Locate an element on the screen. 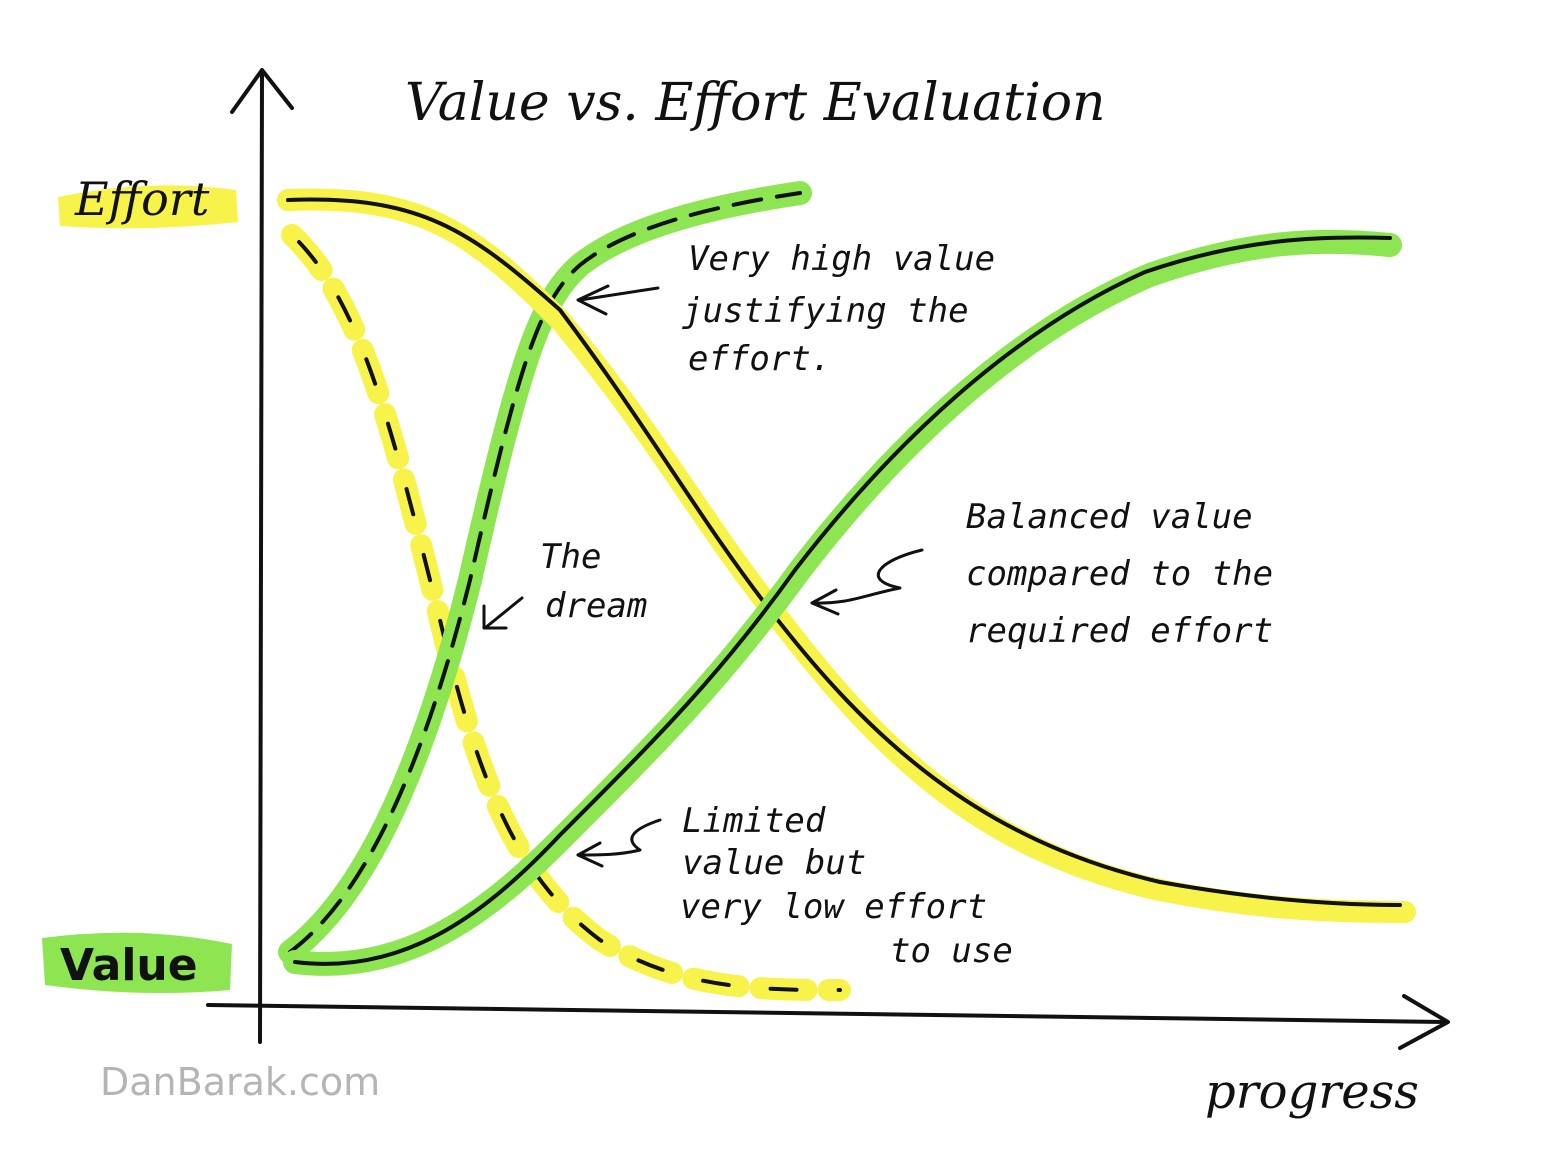  high-value-arrowhead is located at coordinates (593, 300).